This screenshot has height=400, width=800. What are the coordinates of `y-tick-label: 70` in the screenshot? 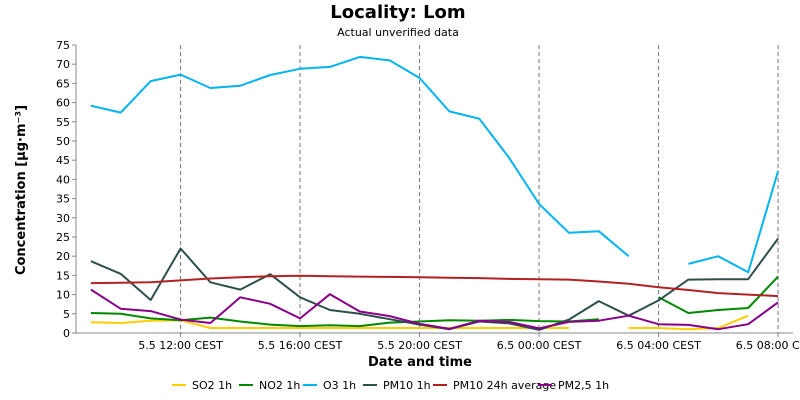 It's located at (63, 64).